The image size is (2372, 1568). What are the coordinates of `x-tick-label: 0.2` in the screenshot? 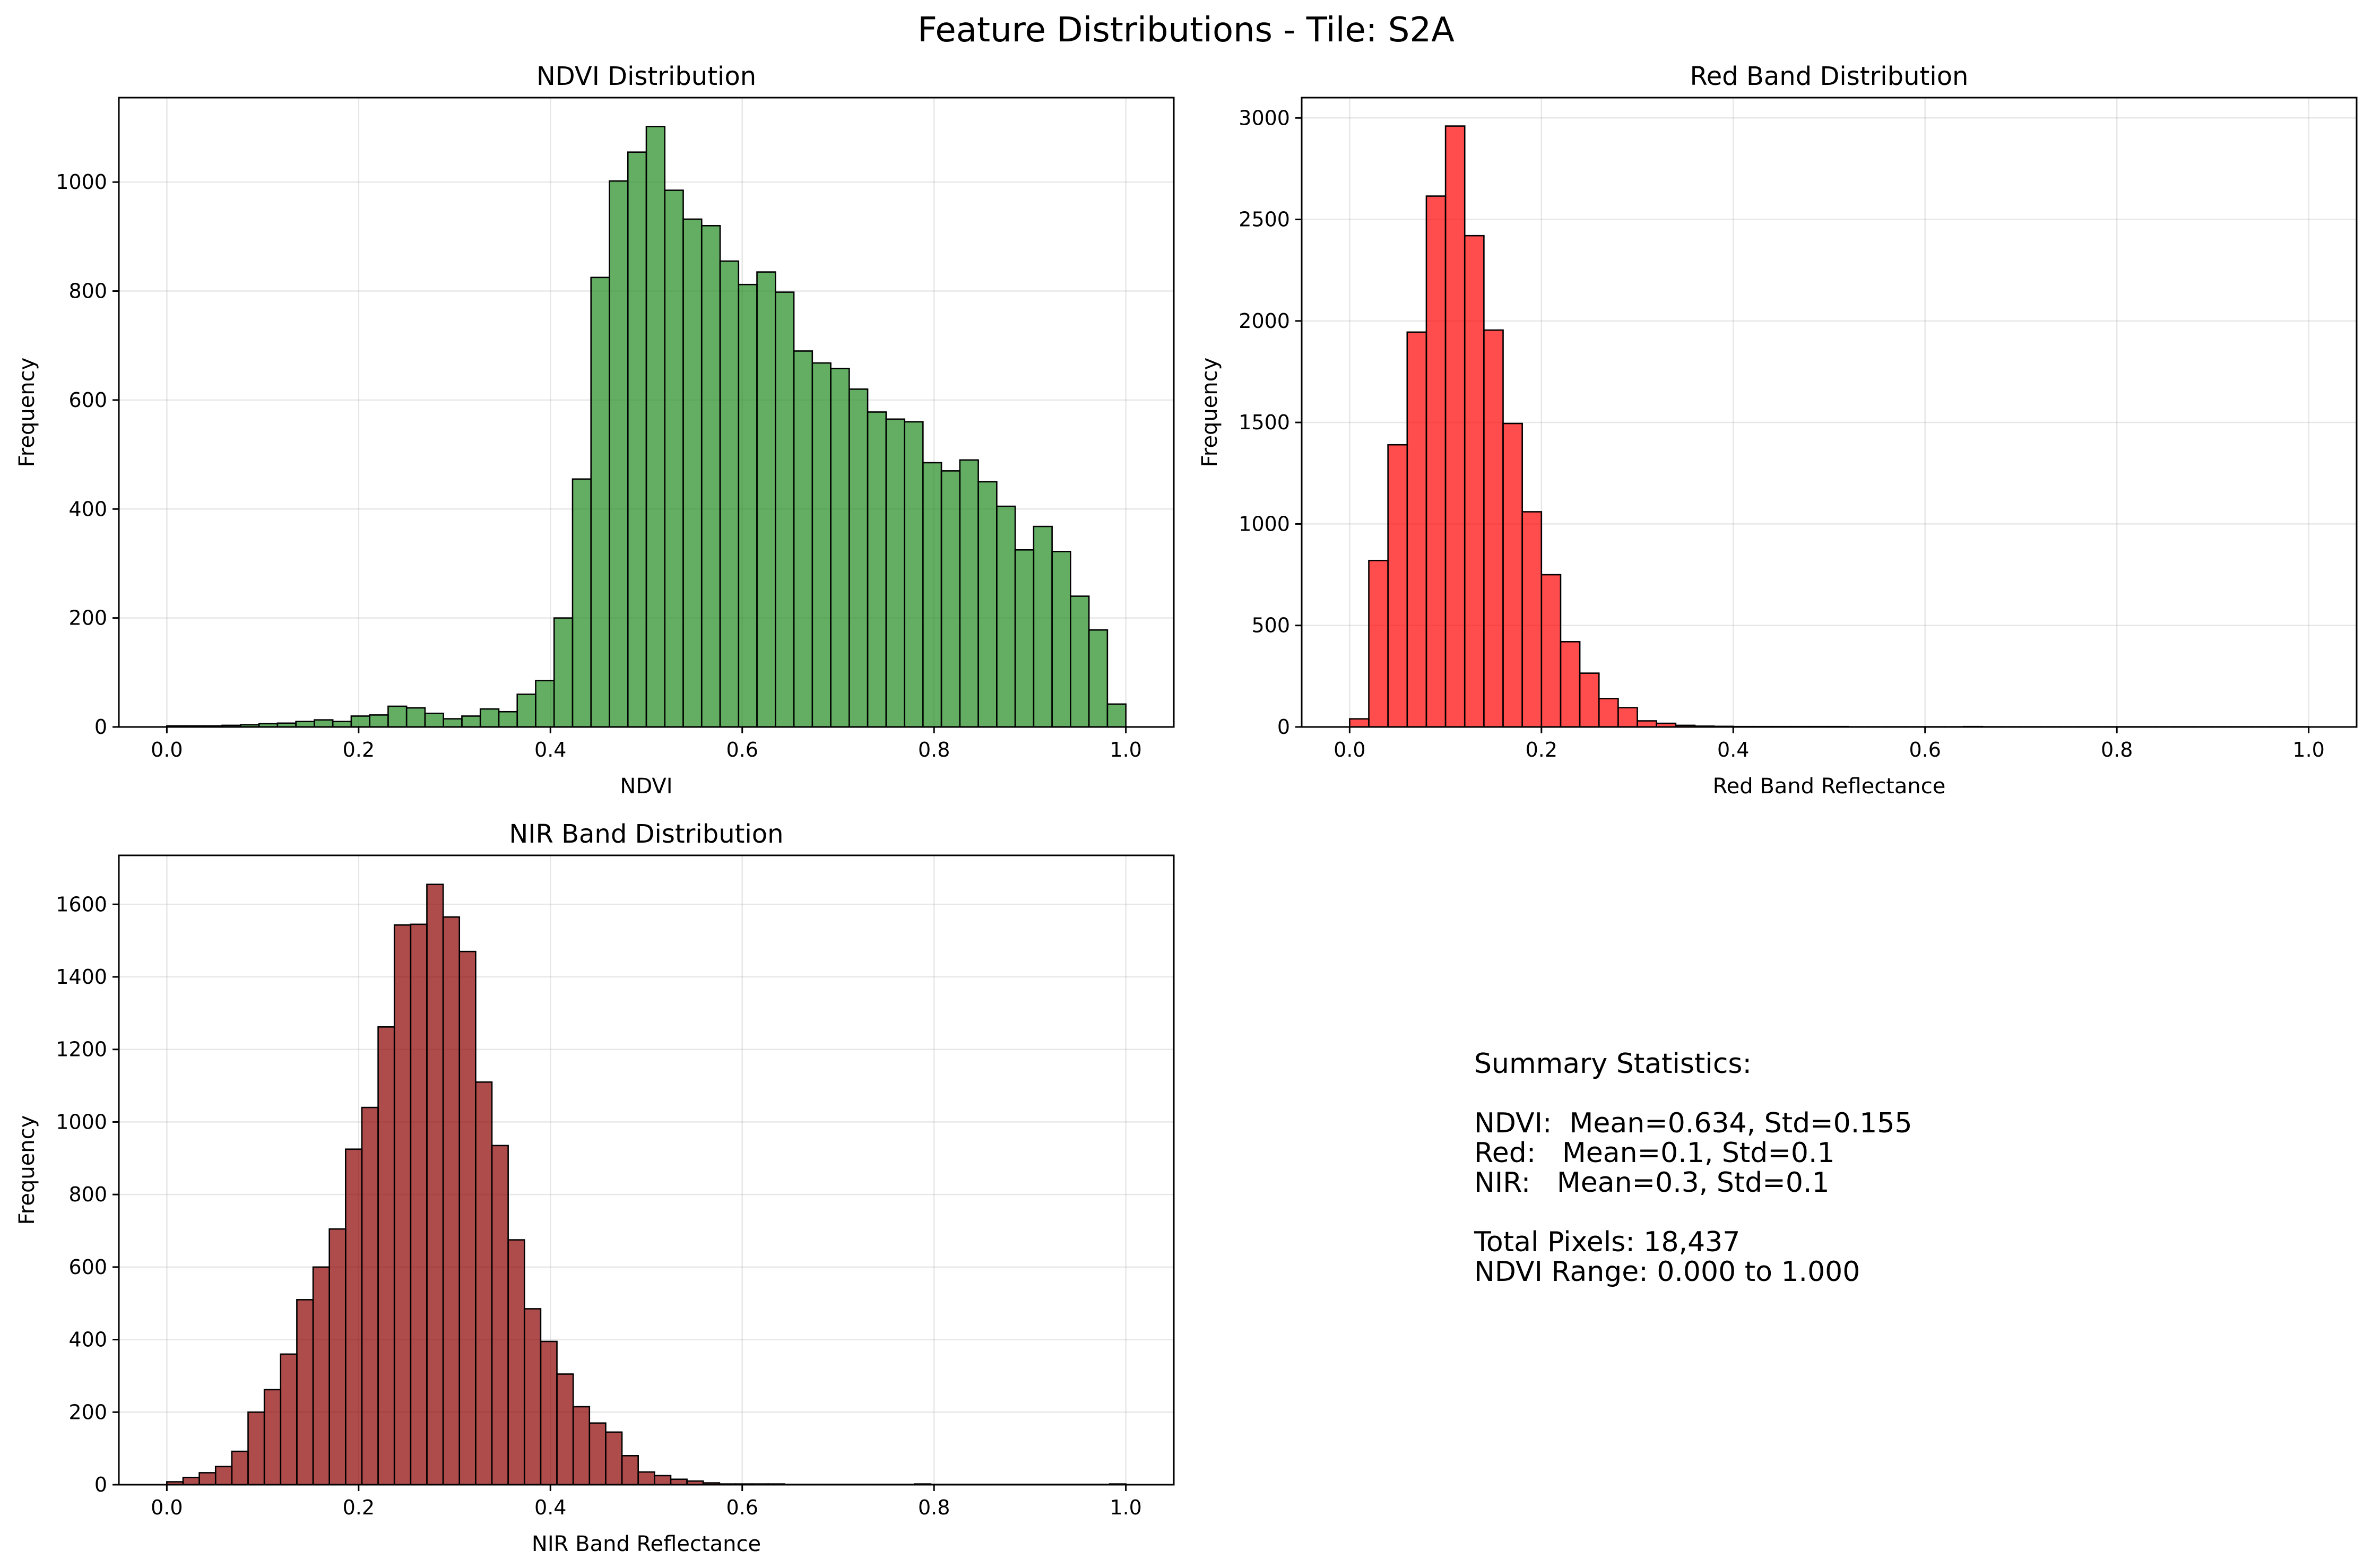 It's located at (1541, 749).